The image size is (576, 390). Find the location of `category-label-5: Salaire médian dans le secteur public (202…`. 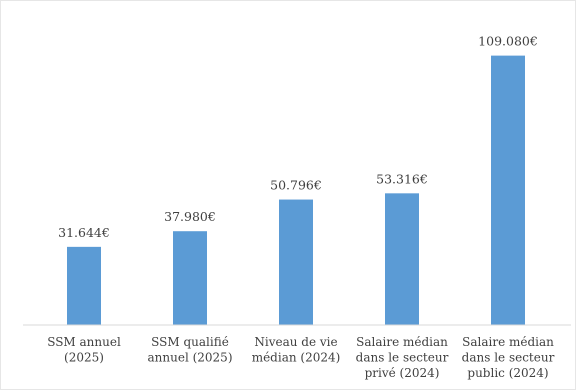

category-label-5: Salaire médian dans le secteur public (202… is located at coordinates (508, 357).